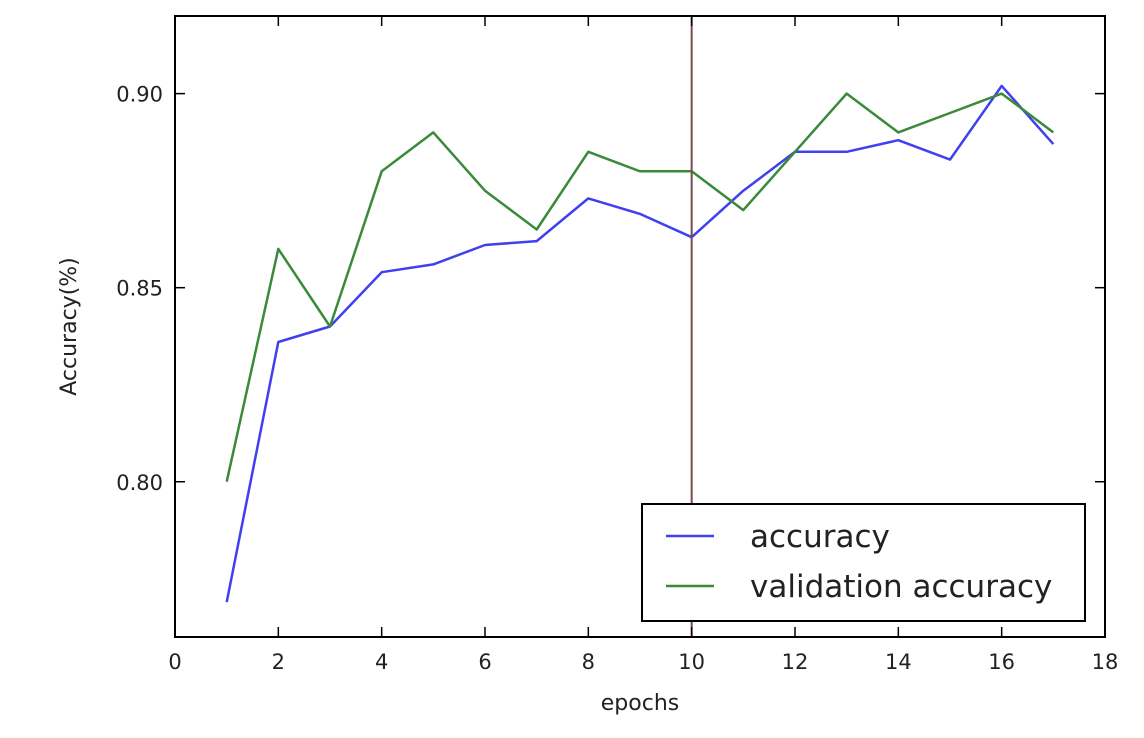 The height and width of the screenshot is (738, 1144). What do you see at coordinates (901, 587) in the screenshot?
I see `legend-label: validation accuracy` at bounding box center [901, 587].